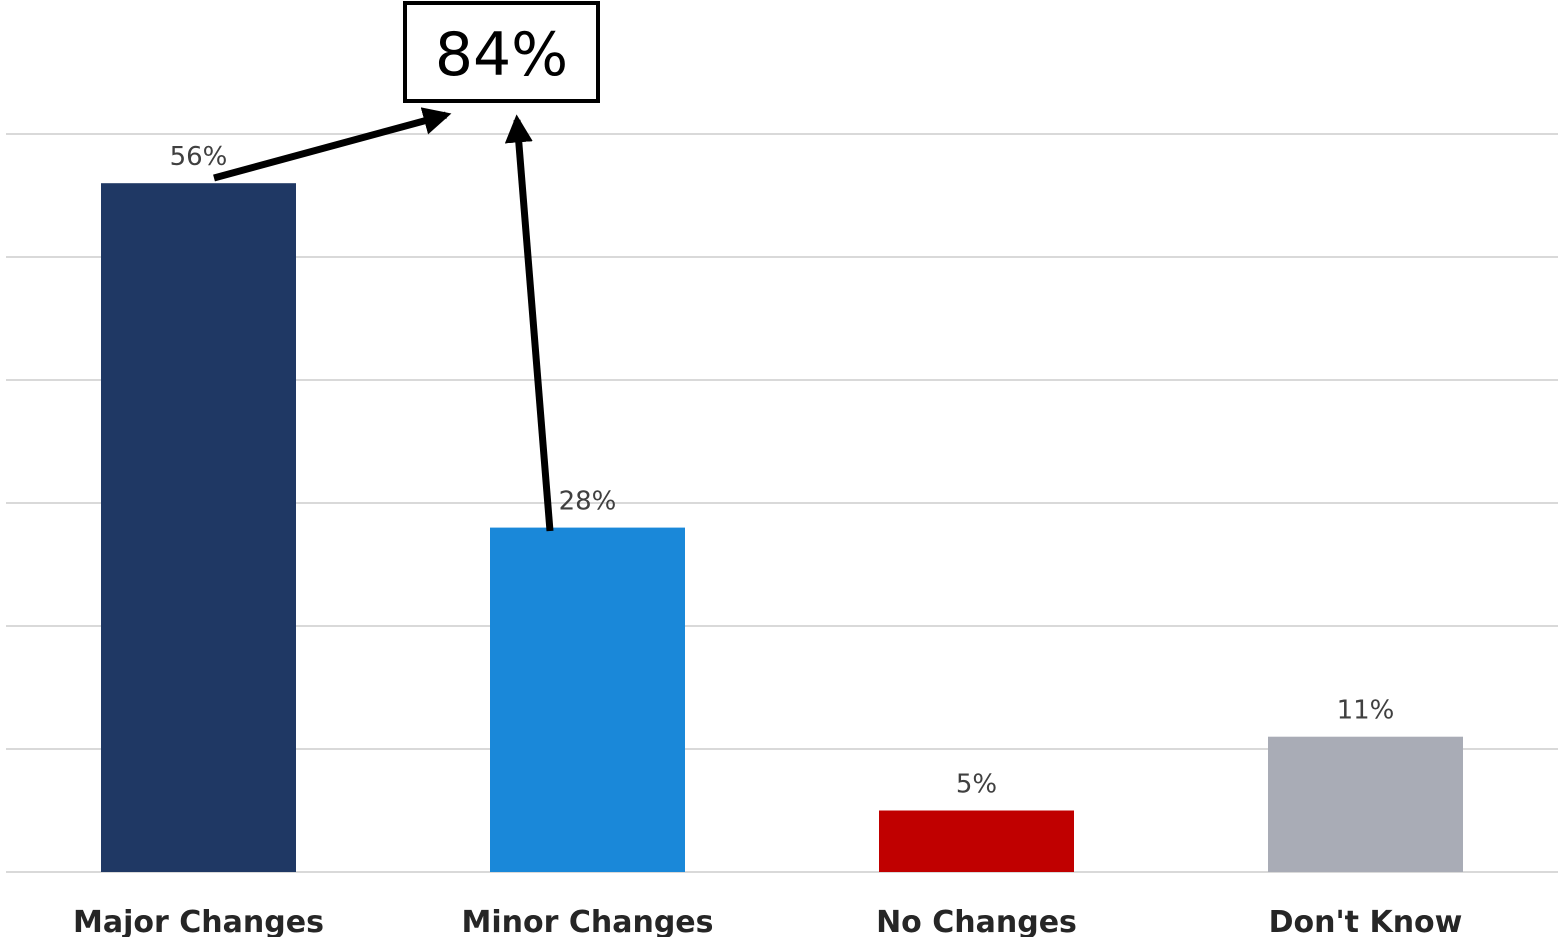  I want to click on arrow-minor-to-total, so click(529, 323).